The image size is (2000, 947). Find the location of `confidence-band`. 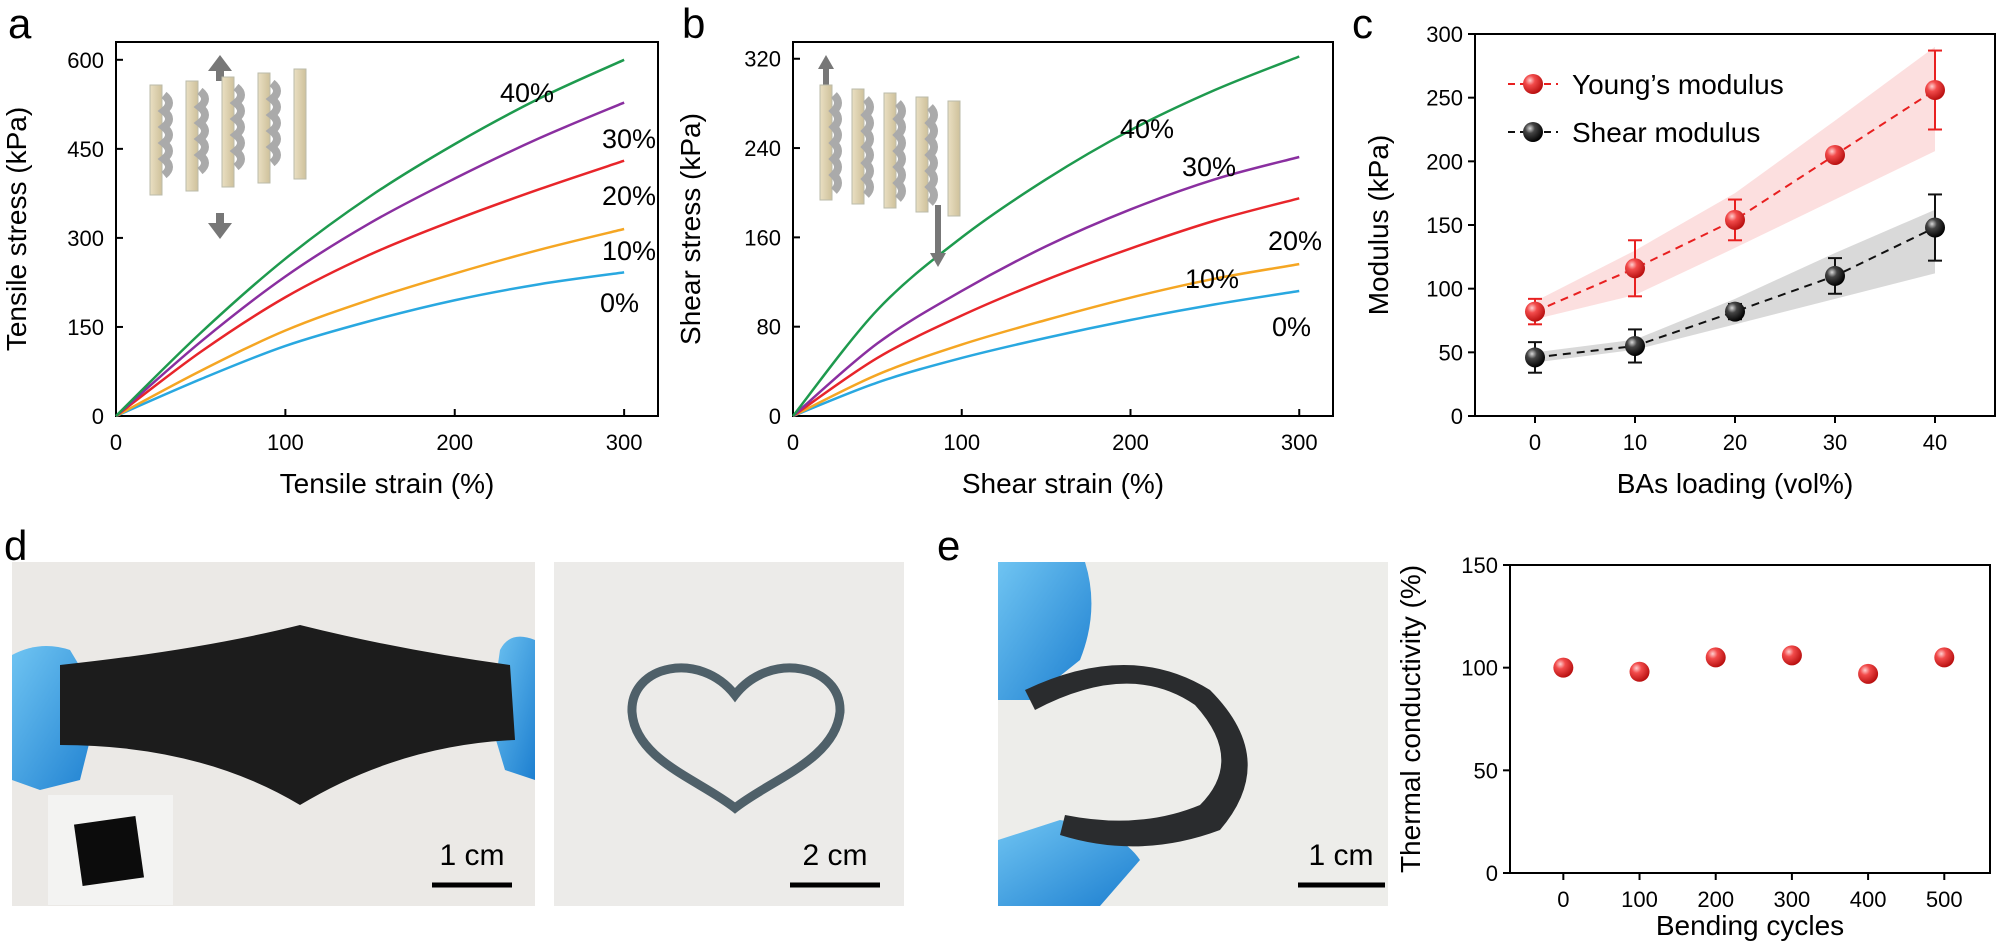

confidence-band is located at coordinates (1735, 286).